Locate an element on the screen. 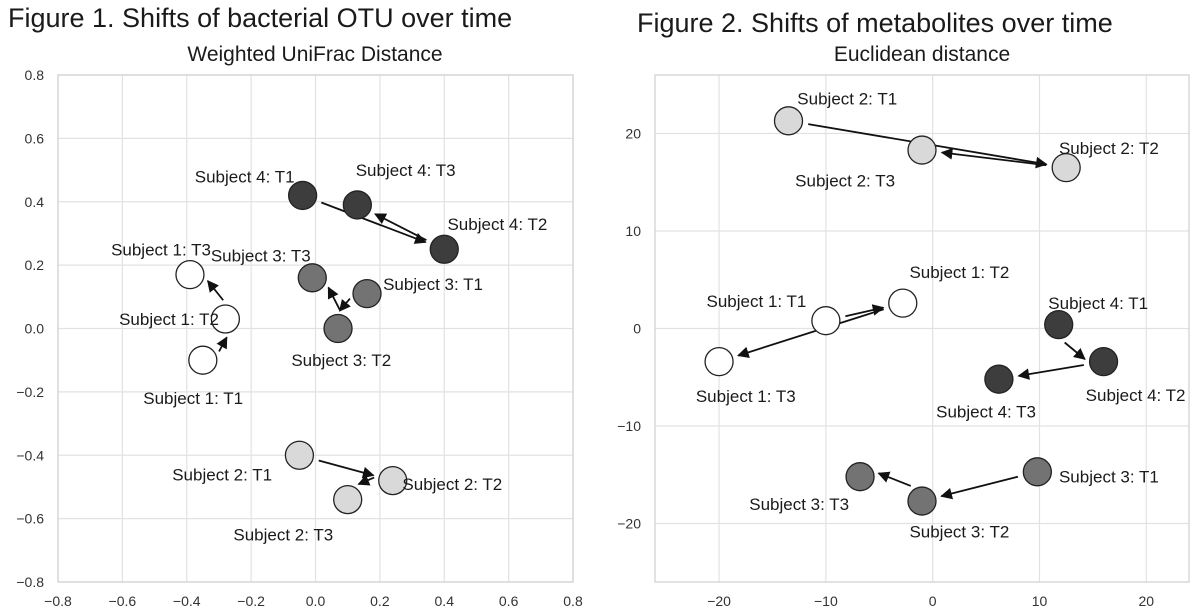 Image resolution: width=1199 pixels, height=616 pixels. x-tick-label: −0.2 is located at coordinates (251, 601).